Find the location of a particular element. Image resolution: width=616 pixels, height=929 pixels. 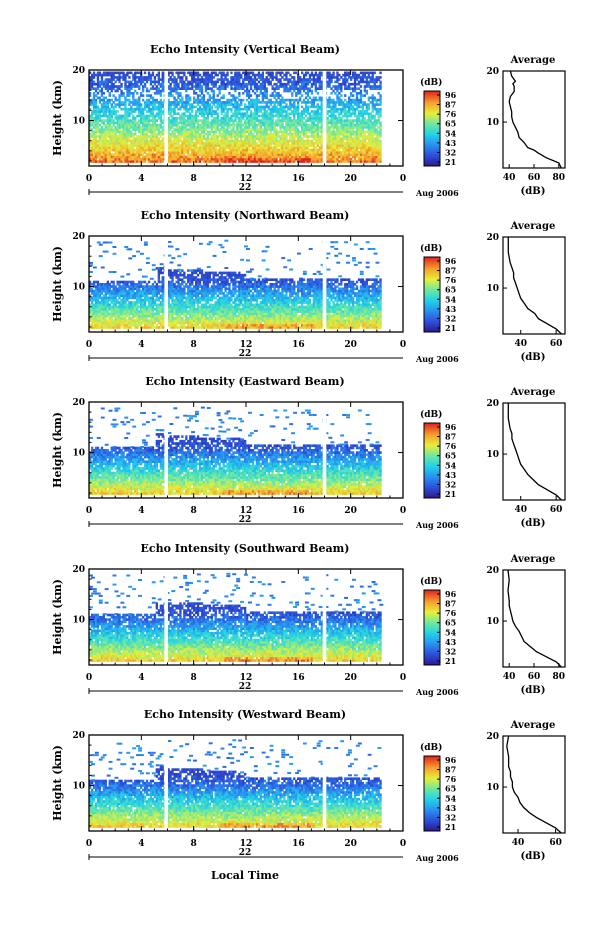

chart-title: Echo Intensity (Eastward Beam) is located at coordinates (244, 381).